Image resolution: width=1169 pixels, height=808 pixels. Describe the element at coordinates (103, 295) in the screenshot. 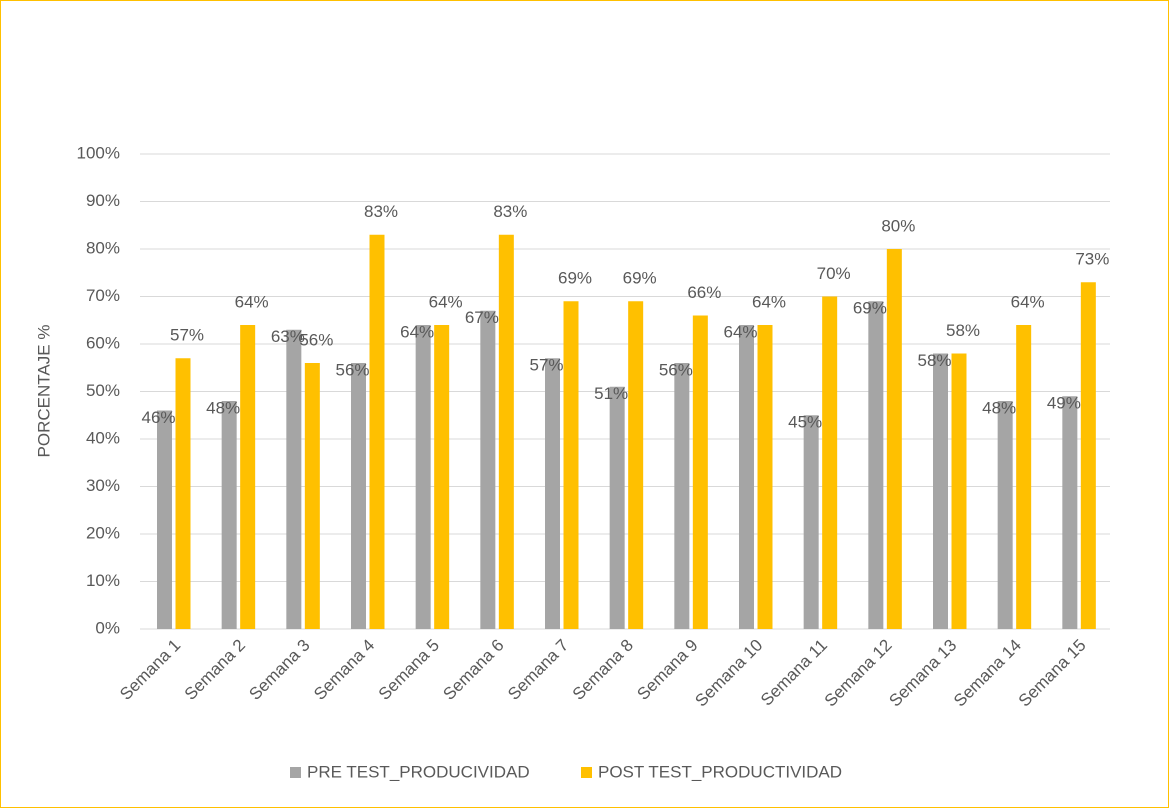

I see `y-tick-label: 70%` at that location.